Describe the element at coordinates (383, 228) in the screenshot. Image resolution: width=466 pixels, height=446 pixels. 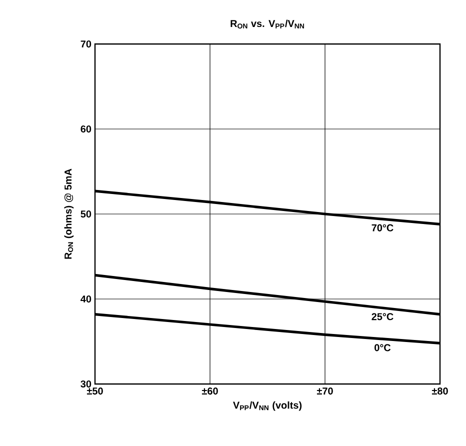
I see `series-label: 70°C` at that location.